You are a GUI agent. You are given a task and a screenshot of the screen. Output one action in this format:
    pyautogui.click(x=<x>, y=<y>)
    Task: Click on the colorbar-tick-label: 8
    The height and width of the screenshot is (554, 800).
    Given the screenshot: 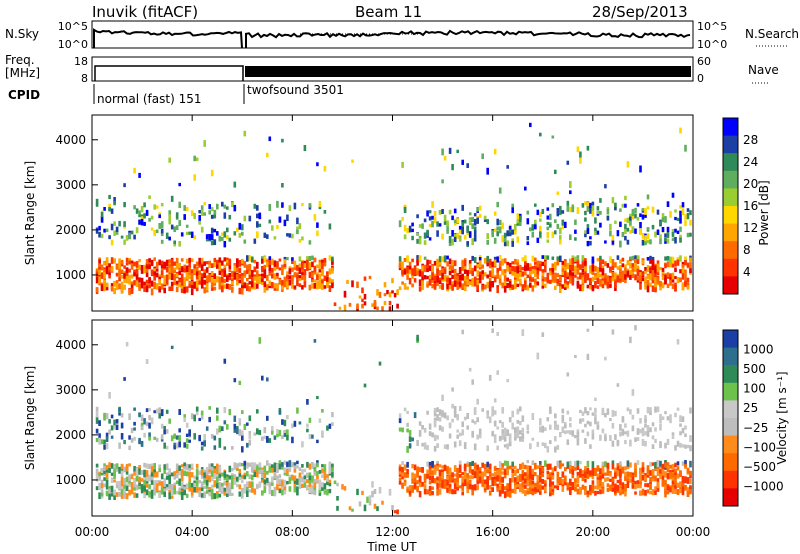 What is the action you would take?
    pyautogui.click(x=747, y=250)
    